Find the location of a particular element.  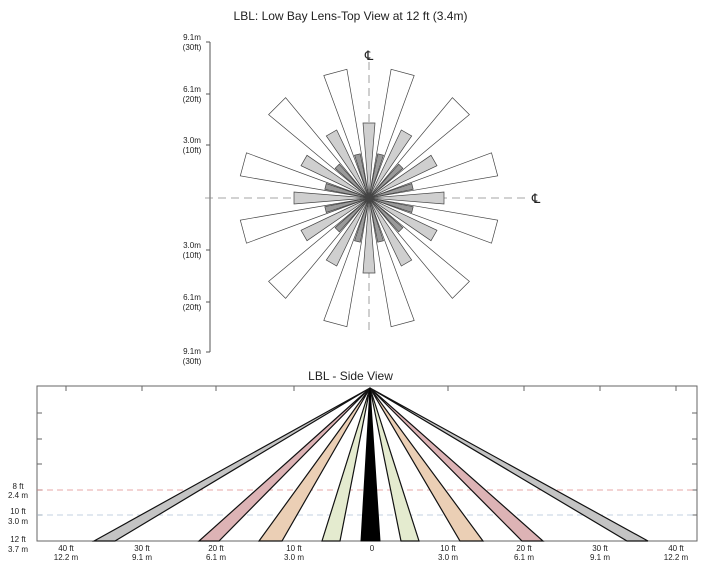

side-beam-inner-left is located at coordinates (346, 464).